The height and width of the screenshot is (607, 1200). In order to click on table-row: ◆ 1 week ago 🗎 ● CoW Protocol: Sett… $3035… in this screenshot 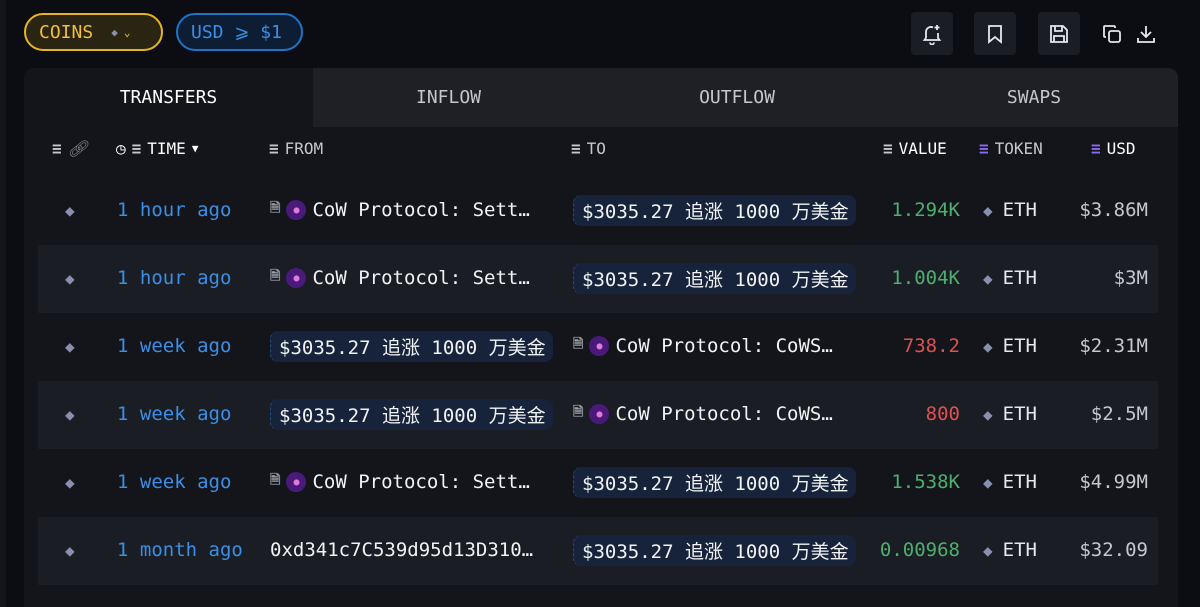, I will do `click(598, 483)`.